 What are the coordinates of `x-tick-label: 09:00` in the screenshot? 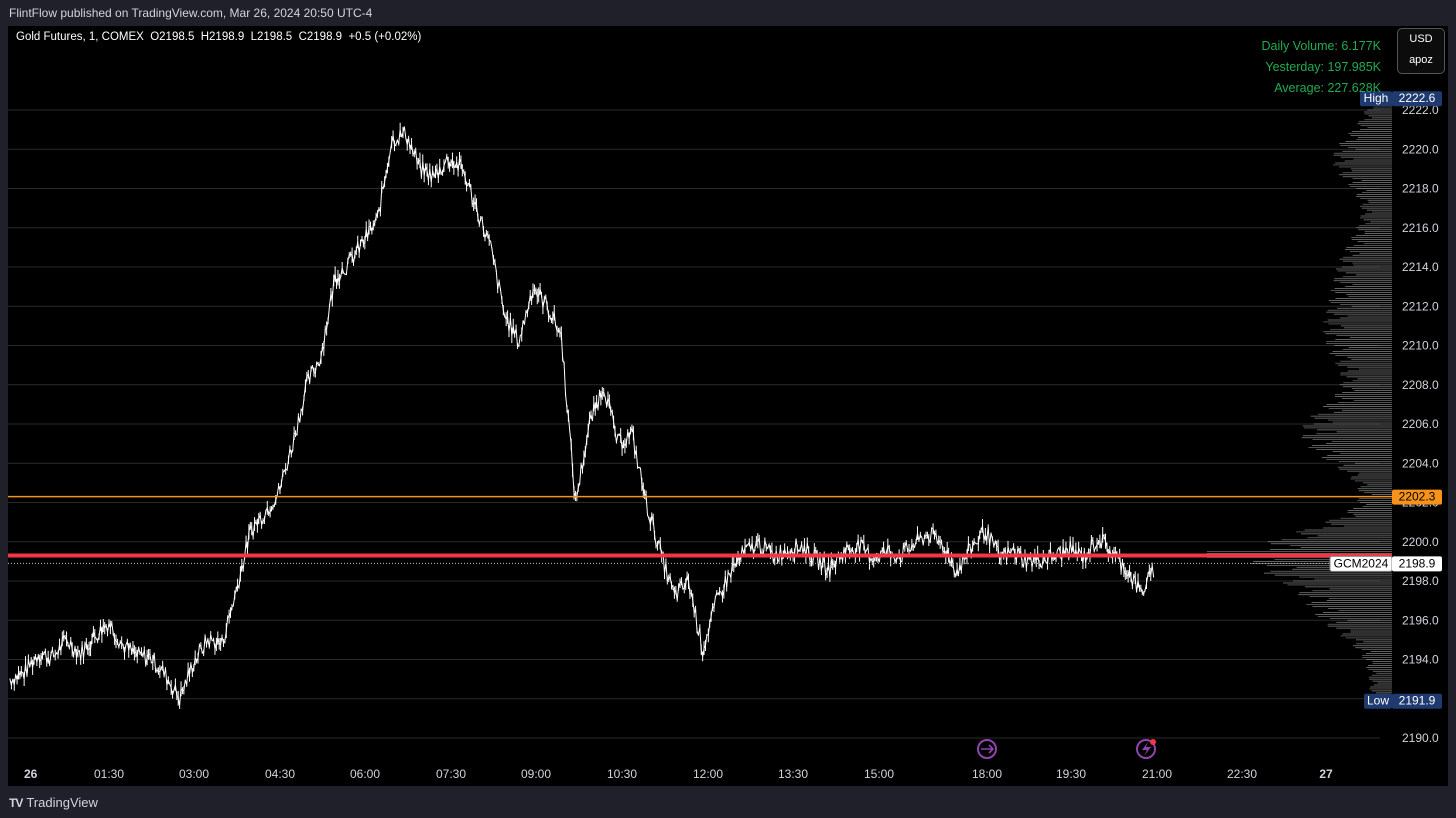 It's located at (536, 774).